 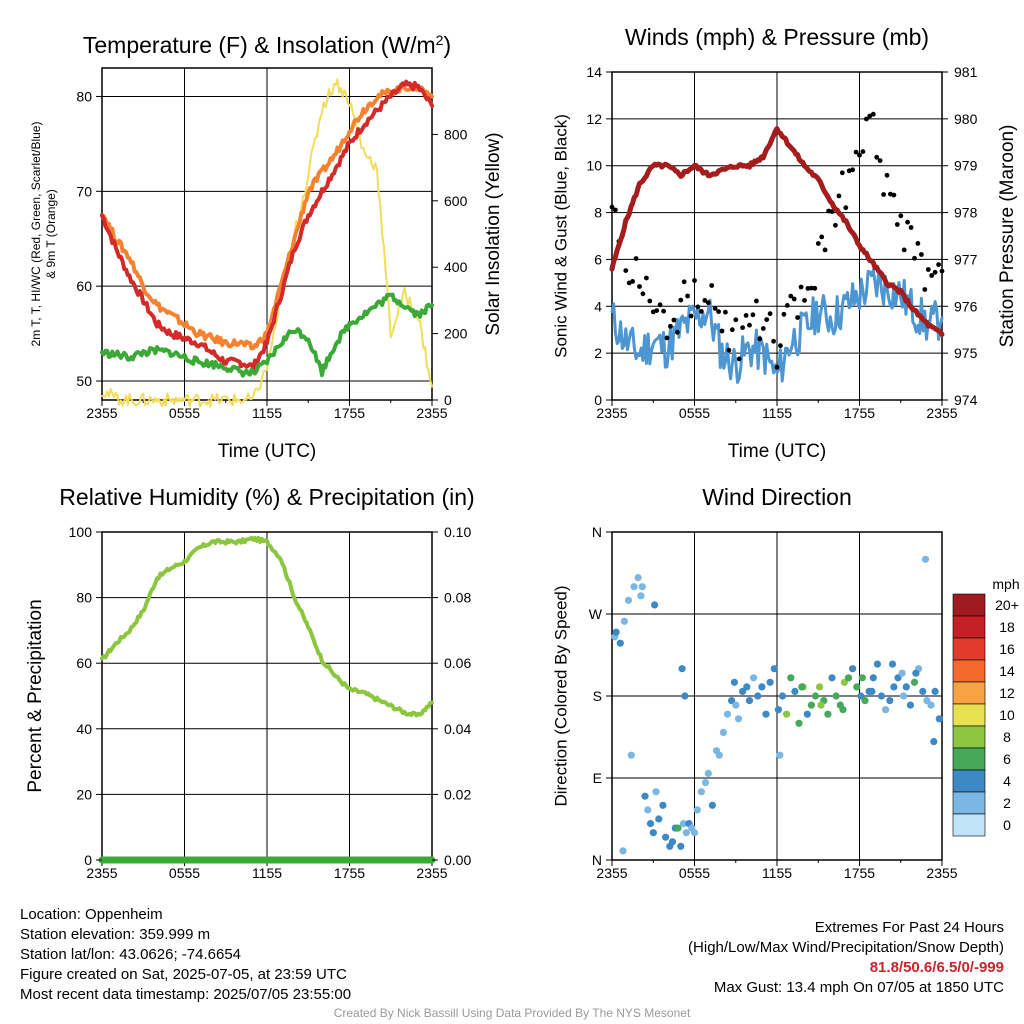 What do you see at coordinates (267, 451) in the screenshot?
I see `temp-chart-x-label: Time (UTC)` at bounding box center [267, 451].